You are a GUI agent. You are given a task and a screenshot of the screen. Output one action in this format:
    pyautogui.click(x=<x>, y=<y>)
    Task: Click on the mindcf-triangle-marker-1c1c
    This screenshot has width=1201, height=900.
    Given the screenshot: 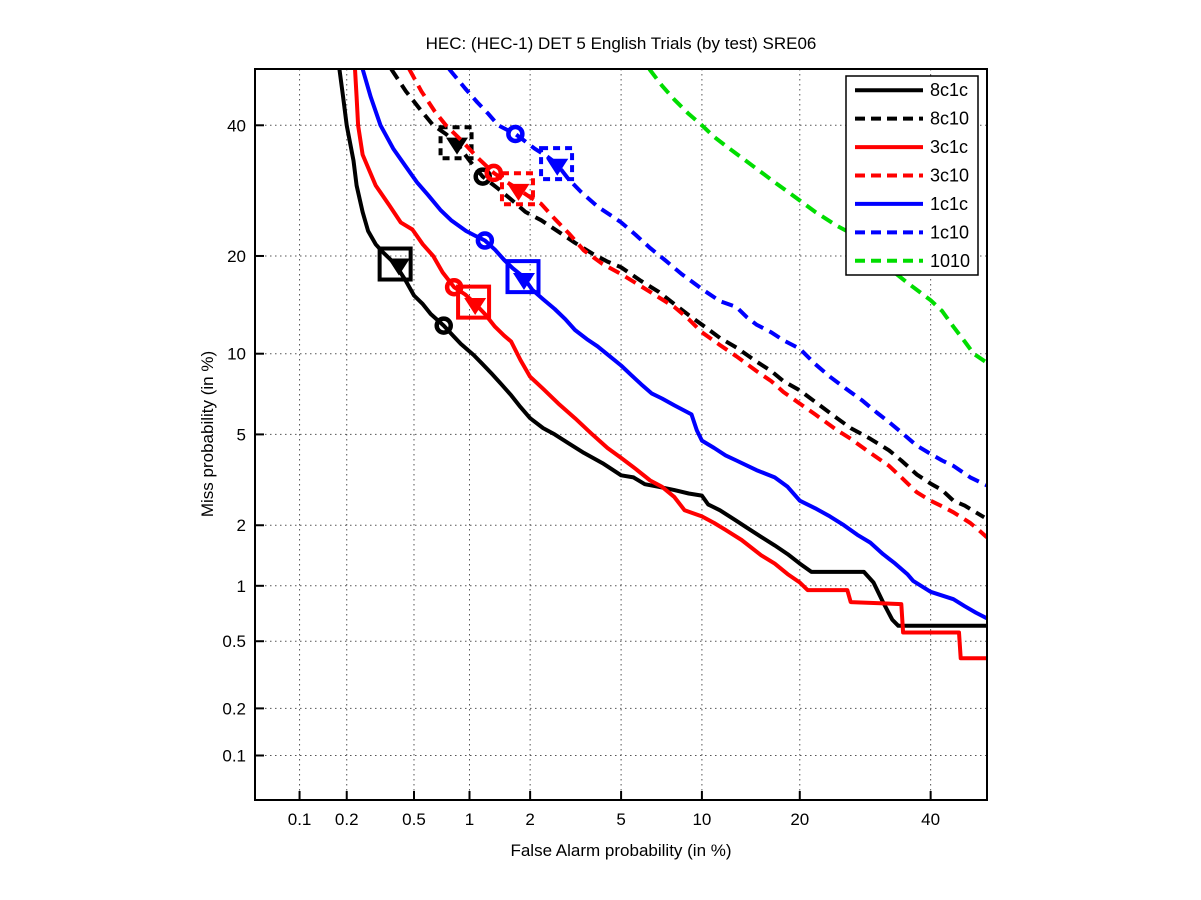 What is the action you would take?
    pyautogui.click(x=523, y=281)
    